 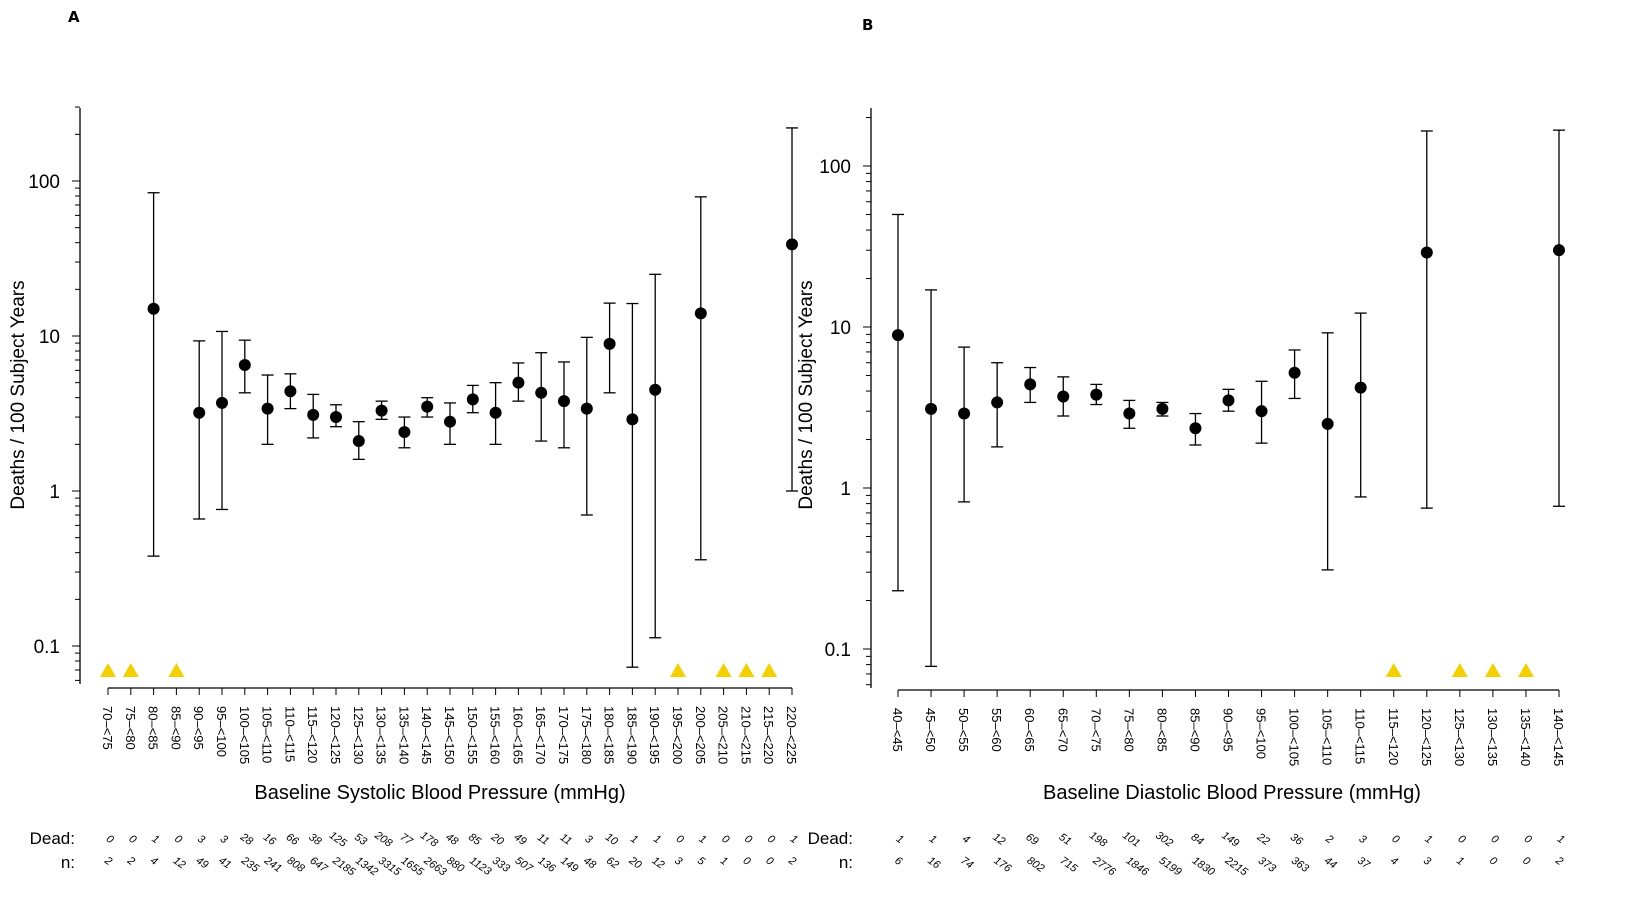 What do you see at coordinates (361, 839) in the screenshot?
I see `panel-a-dead-count: 53` at bounding box center [361, 839].